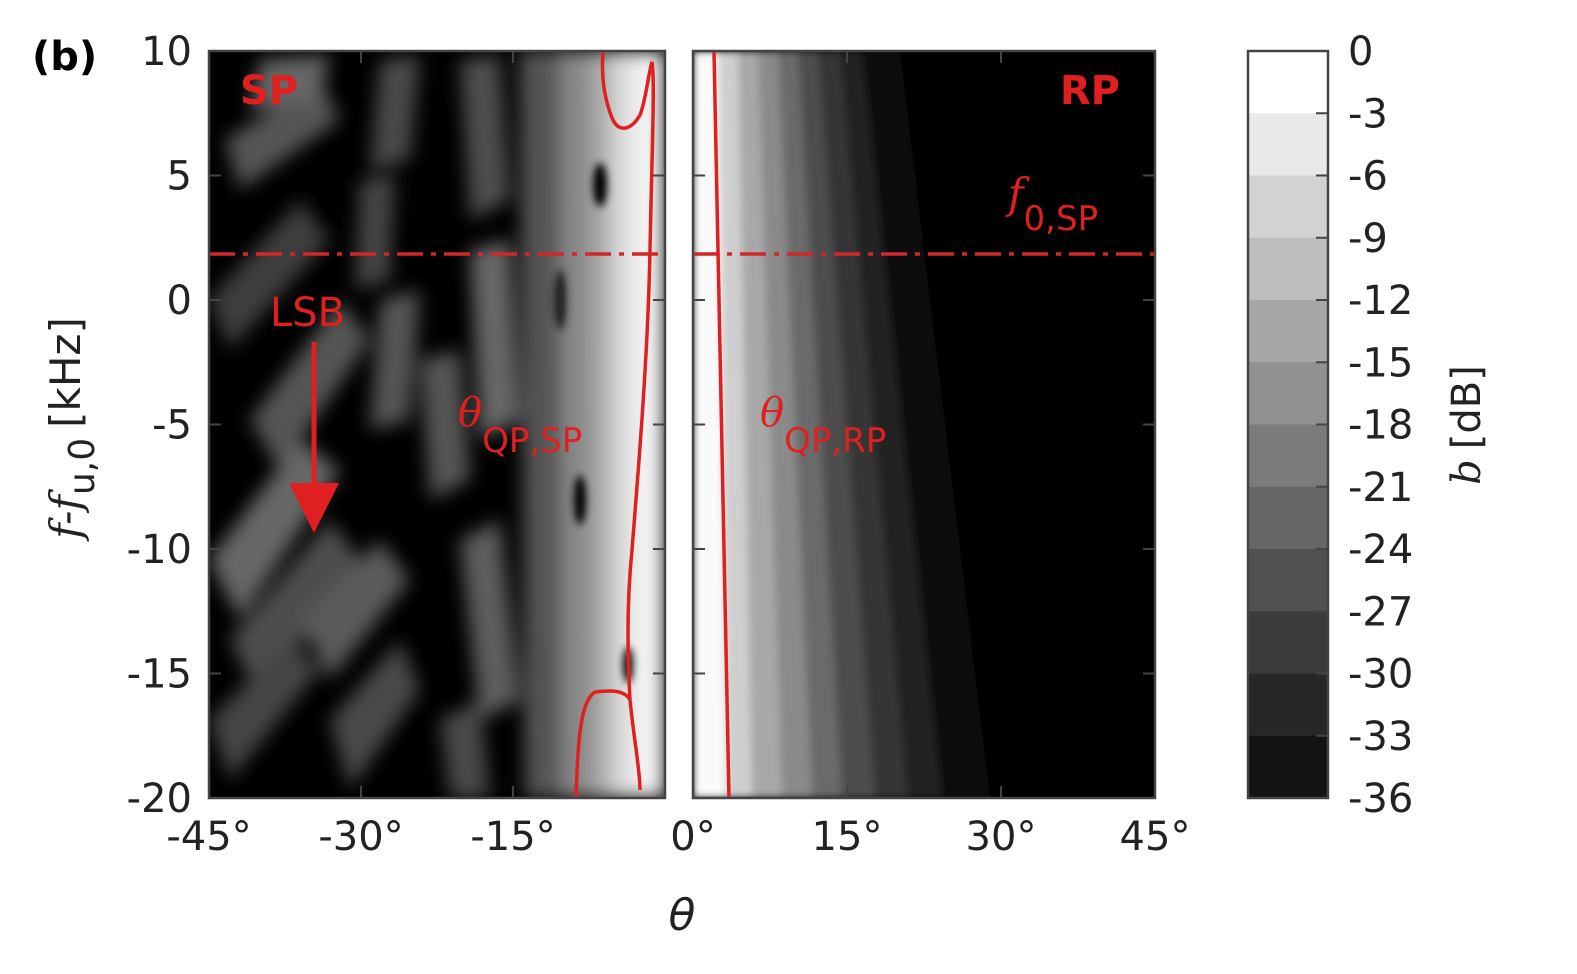 The height and width of the screenshot is (974, 1577). I want to click on colorbar-tick-label: 0, so click(1360, 52).